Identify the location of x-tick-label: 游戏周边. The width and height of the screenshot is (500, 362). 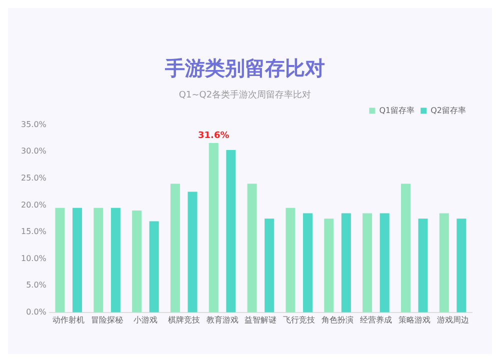
(452, 319).